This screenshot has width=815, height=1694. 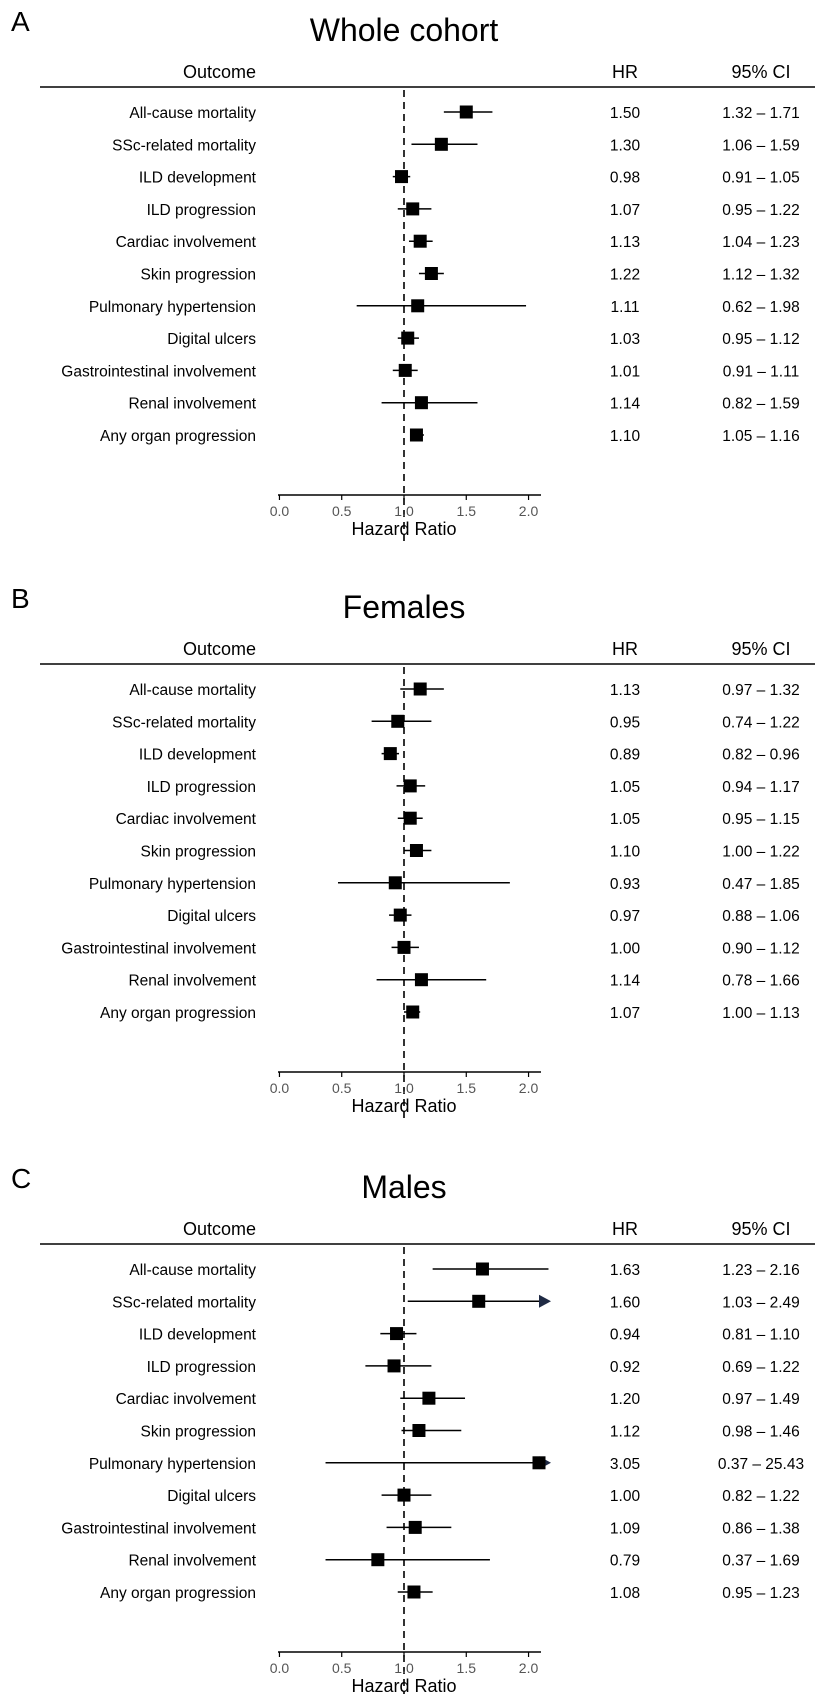 I want to click on row-ci-value: 0.74 – 1.22, so click(x=761, y=722).